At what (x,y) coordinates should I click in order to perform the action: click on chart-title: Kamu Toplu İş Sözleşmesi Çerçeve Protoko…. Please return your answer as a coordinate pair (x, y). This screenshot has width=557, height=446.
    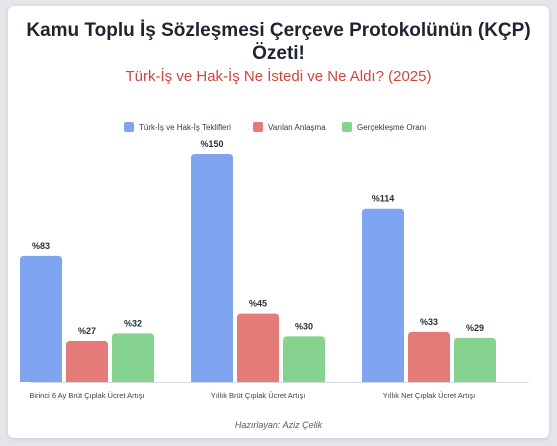
    Looking at the image, I should click on (278, 42).